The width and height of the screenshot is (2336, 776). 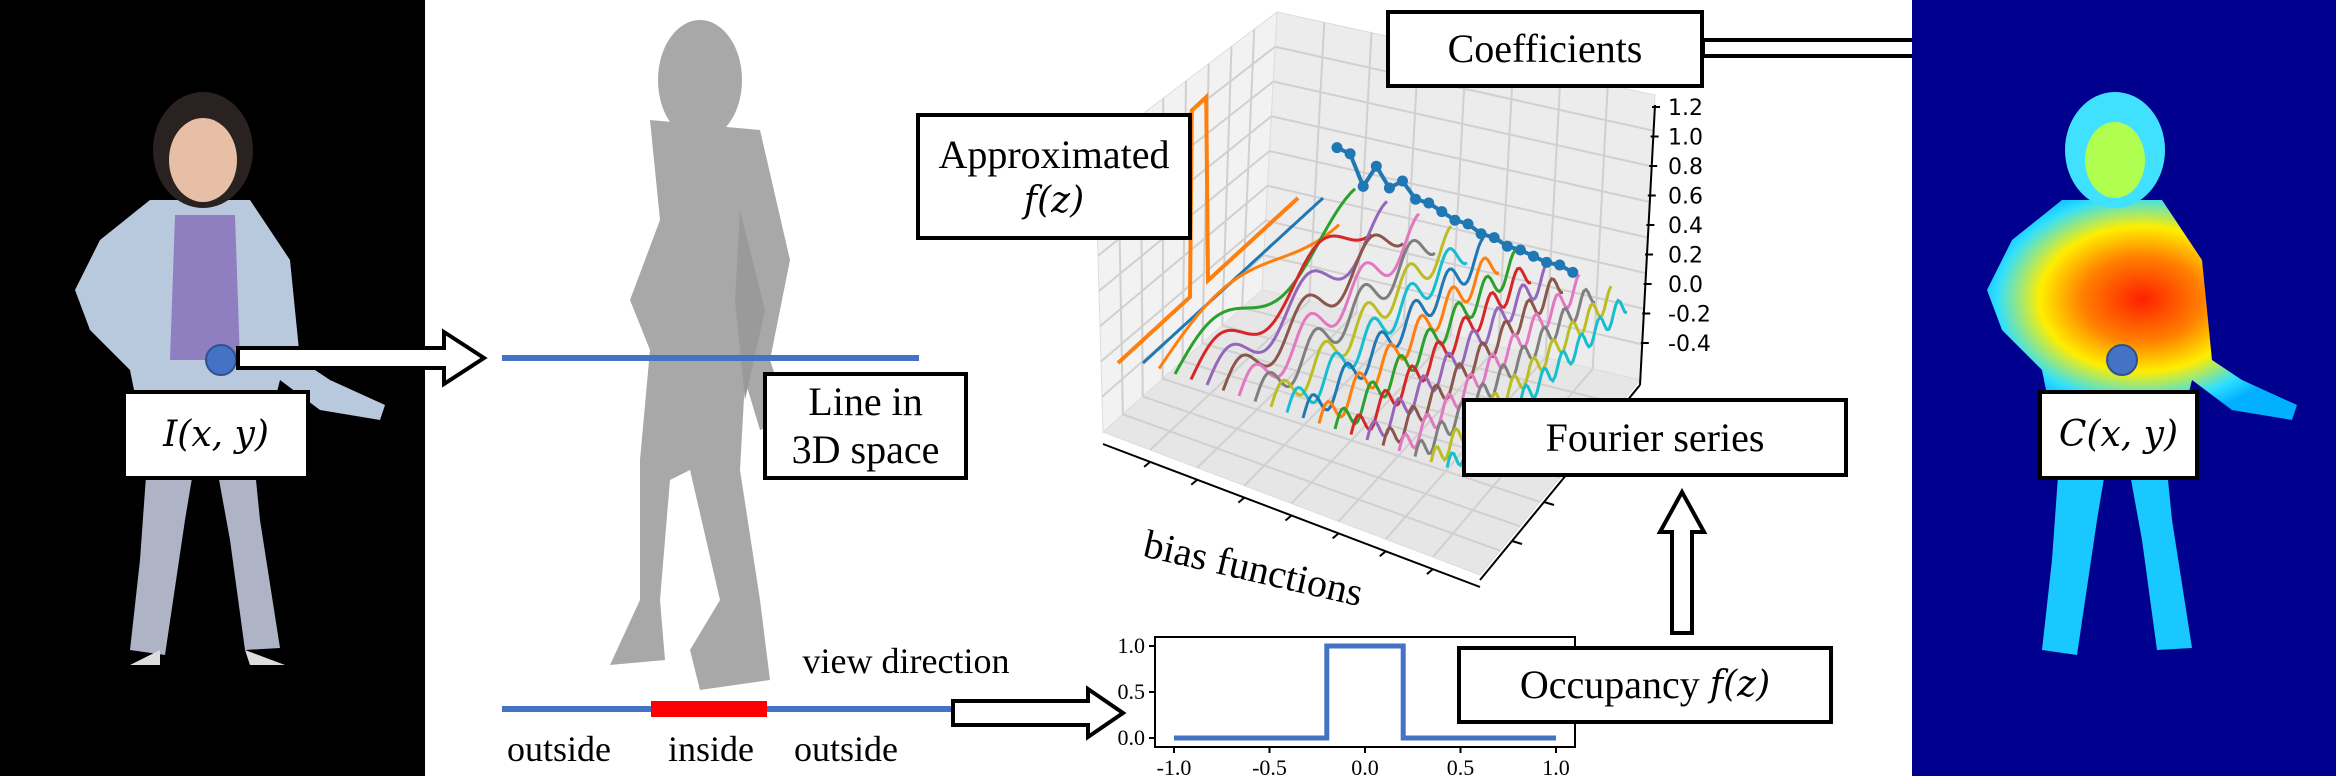 I want to click on outside-right-label: outside, so click(x=846, y=749).